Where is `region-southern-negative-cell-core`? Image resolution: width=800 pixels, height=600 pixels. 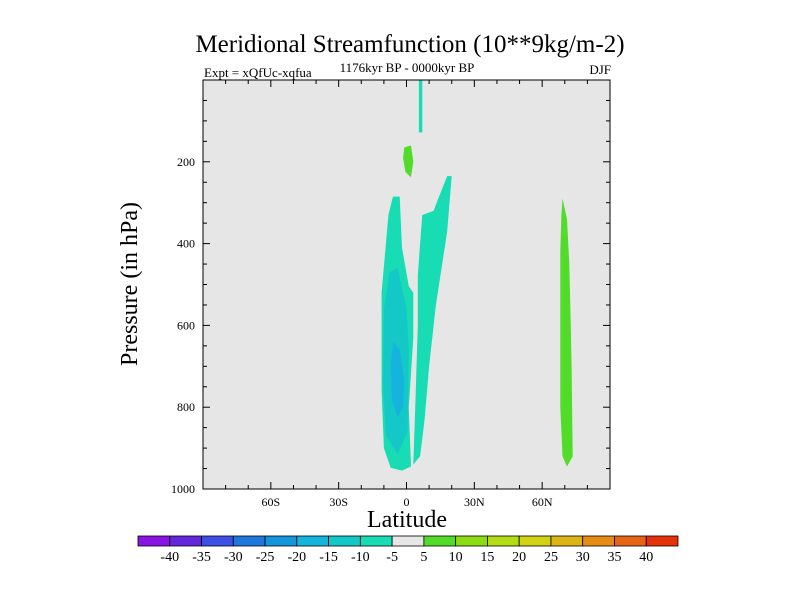
region-southern-negative-cell-core is located at coordinates (397, 379).